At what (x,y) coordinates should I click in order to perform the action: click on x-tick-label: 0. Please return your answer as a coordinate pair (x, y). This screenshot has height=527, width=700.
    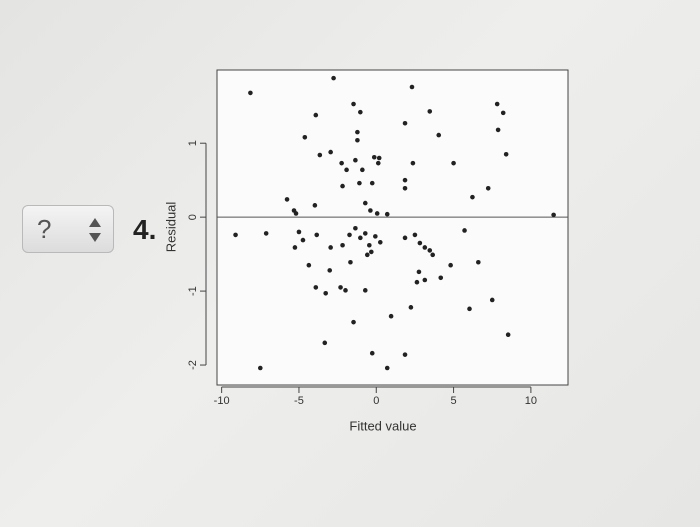
    Looking at the image, I should click on (376, 401).